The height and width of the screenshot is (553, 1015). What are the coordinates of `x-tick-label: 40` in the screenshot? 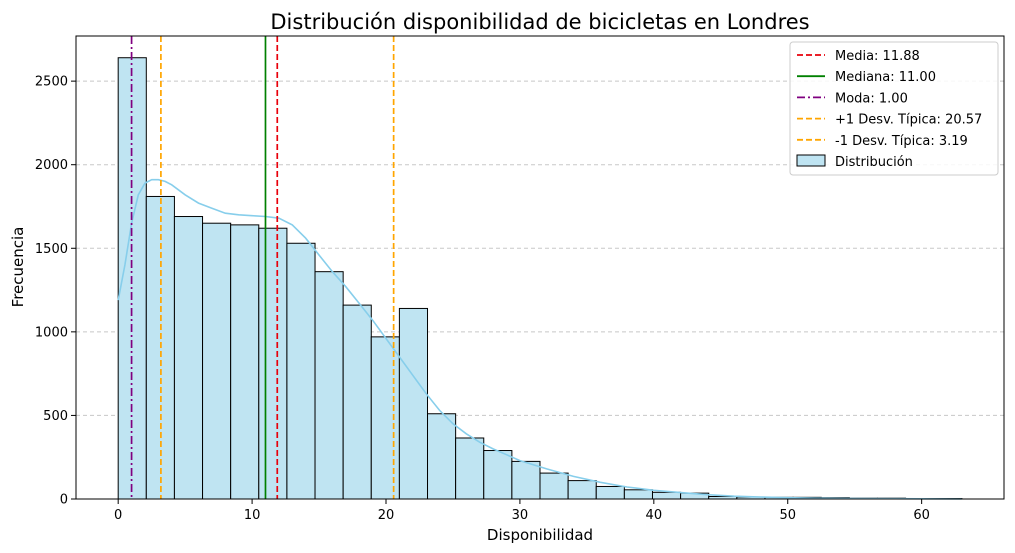 It's located at (654, 515).